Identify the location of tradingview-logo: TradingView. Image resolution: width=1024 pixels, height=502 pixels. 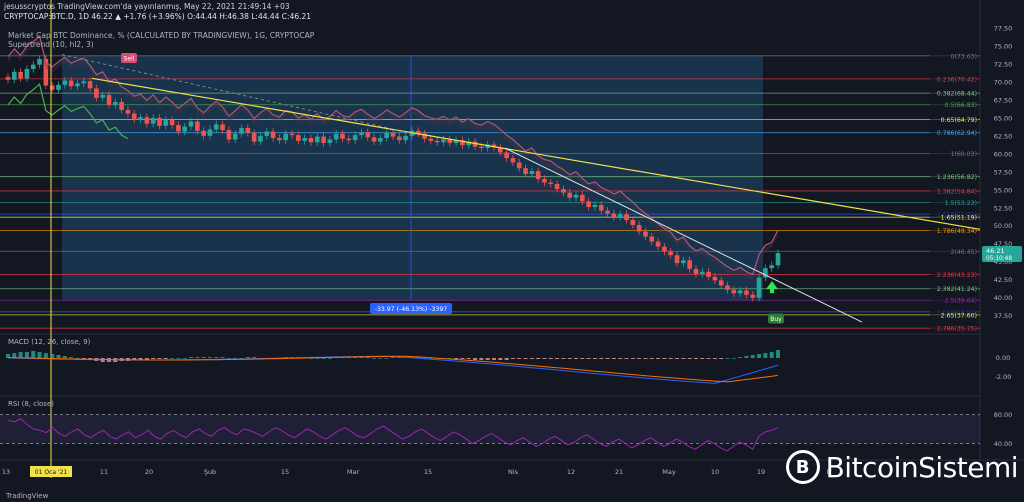
(27, 496).